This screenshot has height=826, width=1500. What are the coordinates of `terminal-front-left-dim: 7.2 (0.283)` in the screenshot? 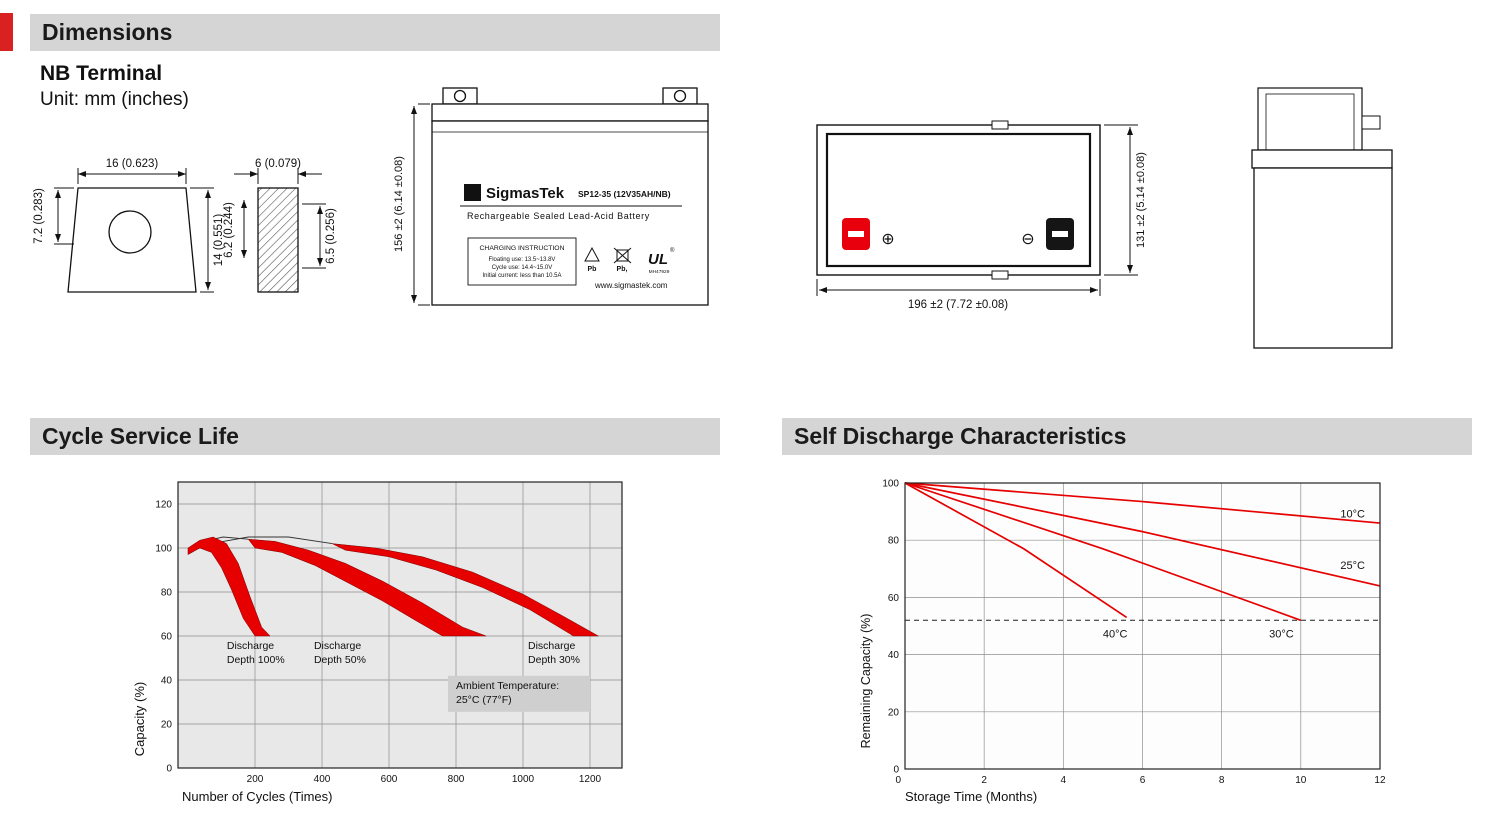 It's located at (39, 216).